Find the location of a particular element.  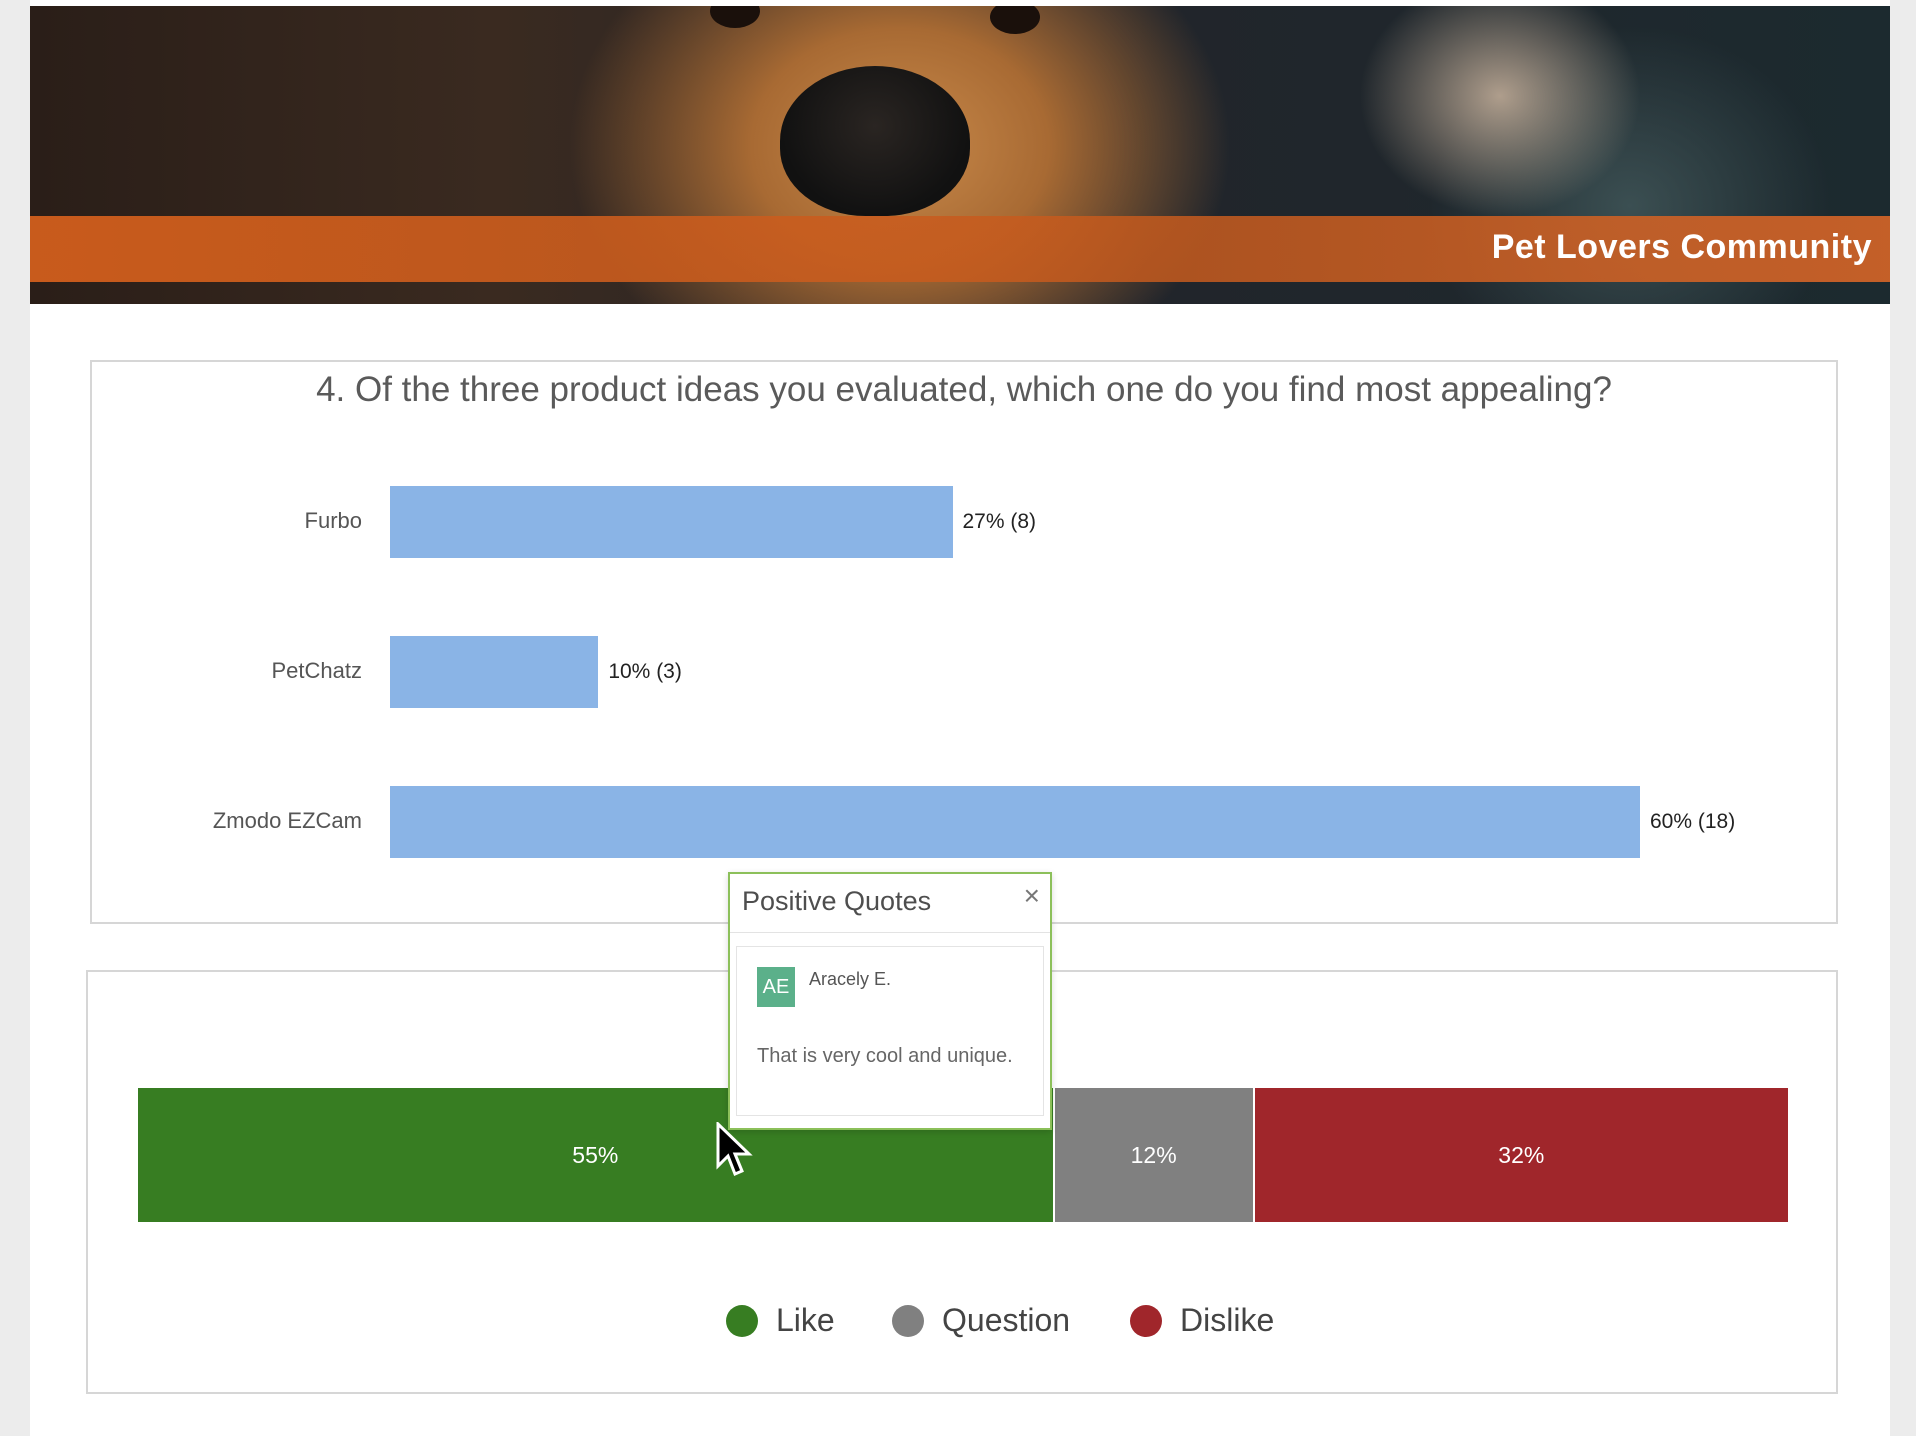

close-icon: × is located at coordinates (1031, 895).